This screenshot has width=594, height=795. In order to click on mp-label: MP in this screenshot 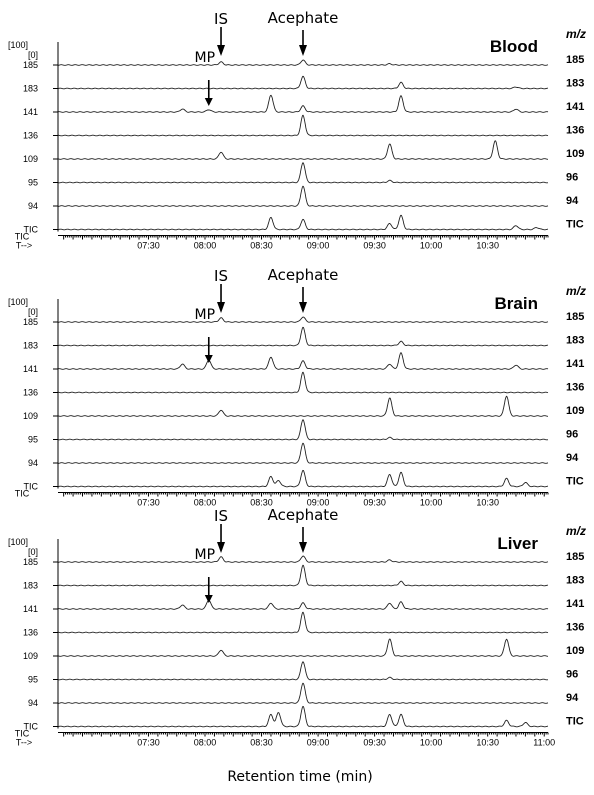, I will do `click(204, 315)`.